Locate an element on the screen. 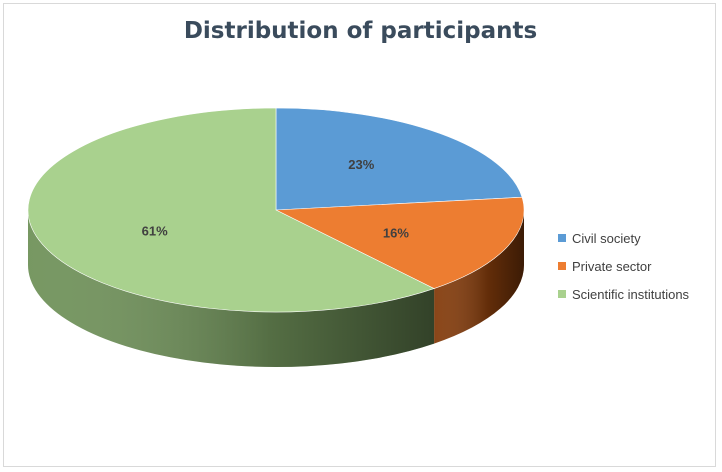 The image size is (722, 472). pie-data-labels: 23% 16% 61% is located at coordinates (276, 198).